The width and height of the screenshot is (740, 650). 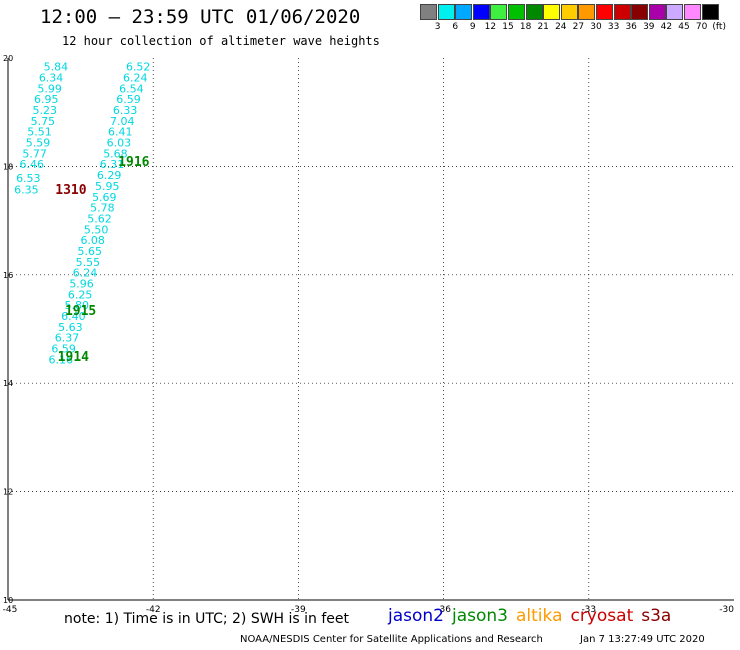 I want to click on time-label: 1915, so click(x=80, y=311).